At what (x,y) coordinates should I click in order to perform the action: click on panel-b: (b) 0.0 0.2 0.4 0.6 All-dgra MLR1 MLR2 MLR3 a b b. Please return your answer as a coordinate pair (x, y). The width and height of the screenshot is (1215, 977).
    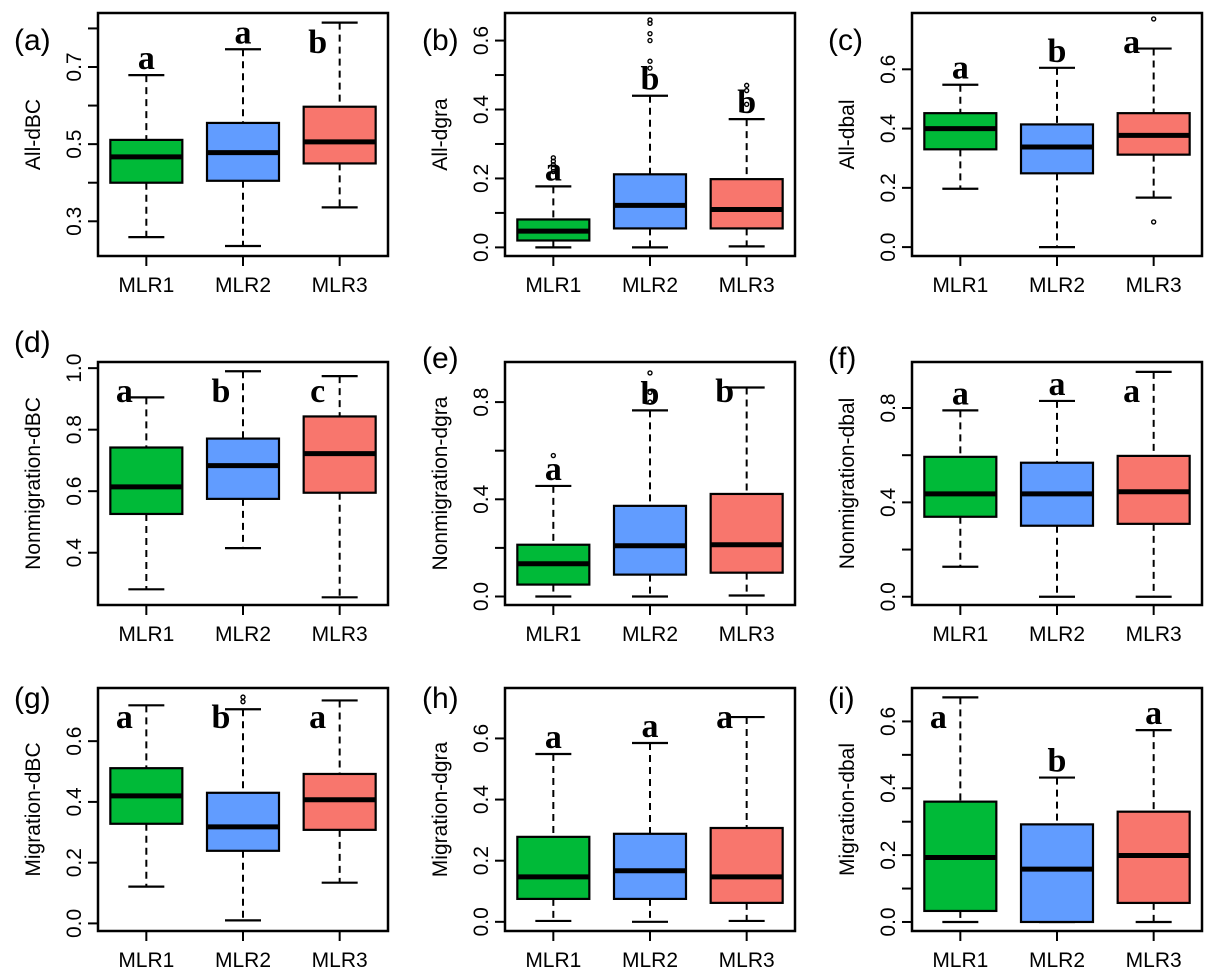
    Looking at the image, I should click on (609, 154).